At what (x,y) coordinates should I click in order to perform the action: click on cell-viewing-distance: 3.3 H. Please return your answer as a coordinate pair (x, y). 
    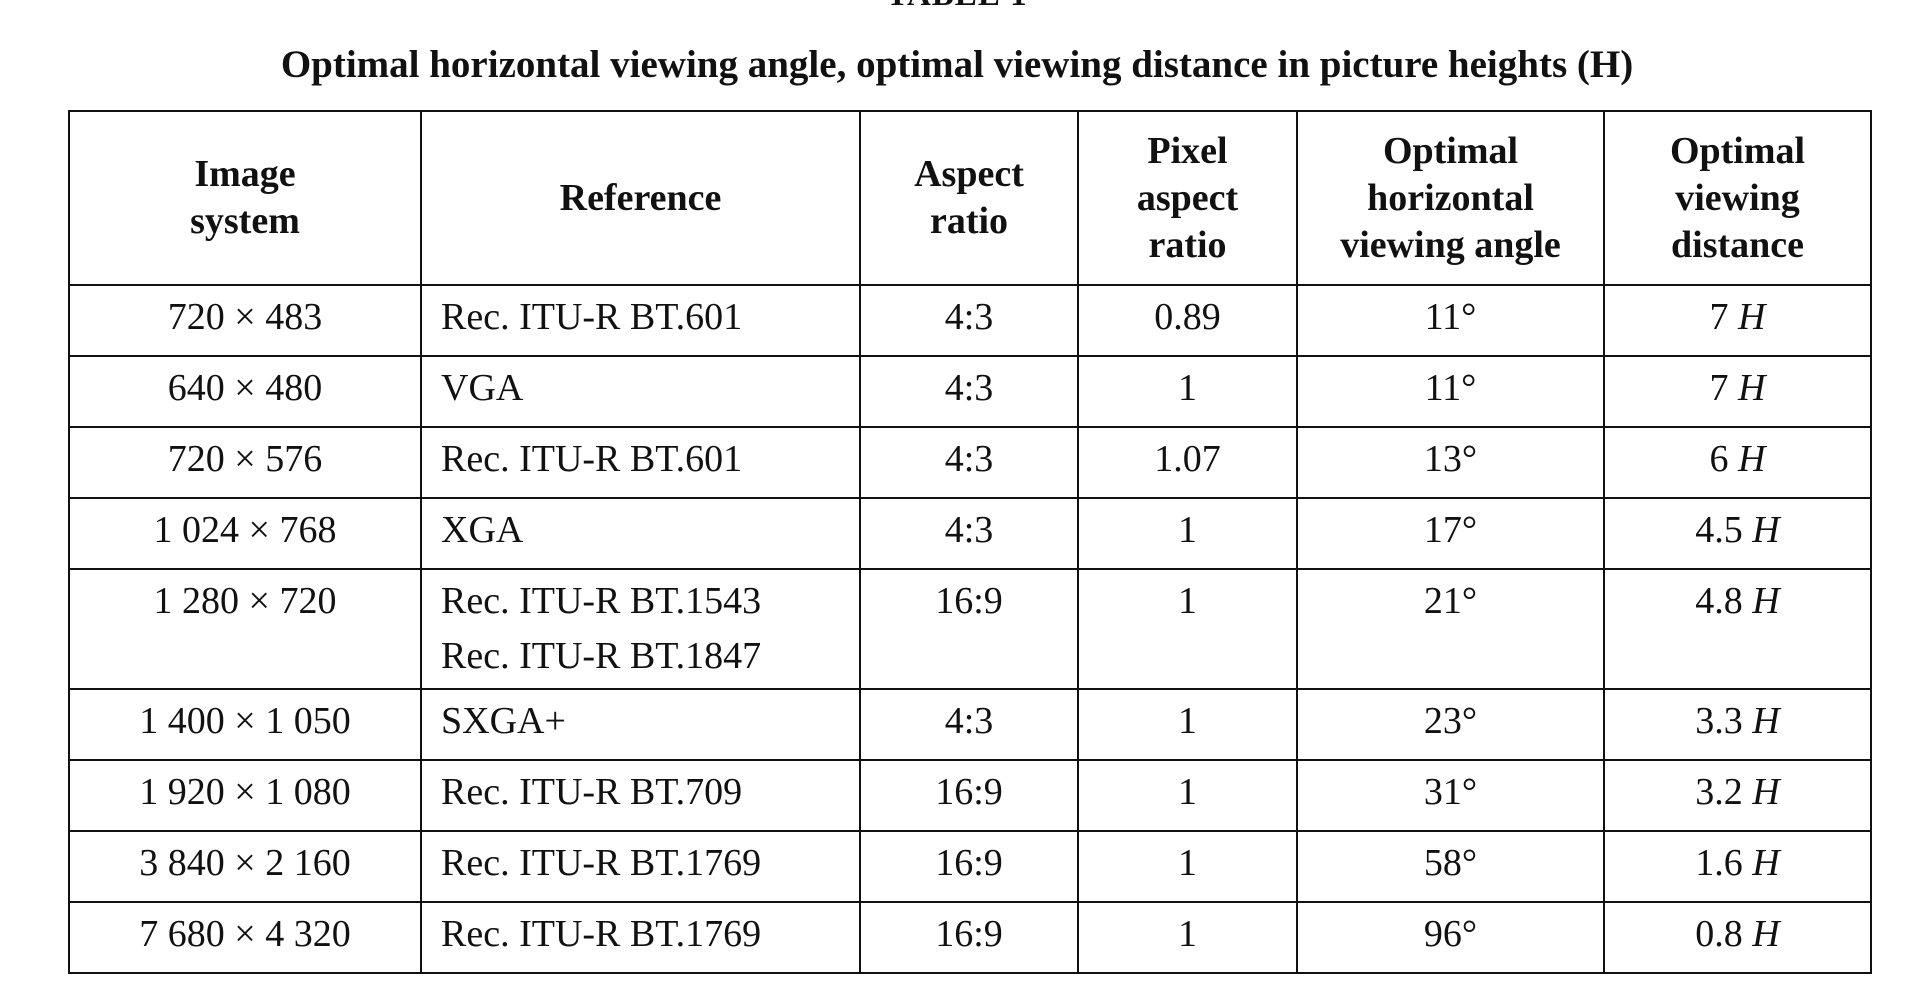
    Looking at the image, I should click on (1737, 724).